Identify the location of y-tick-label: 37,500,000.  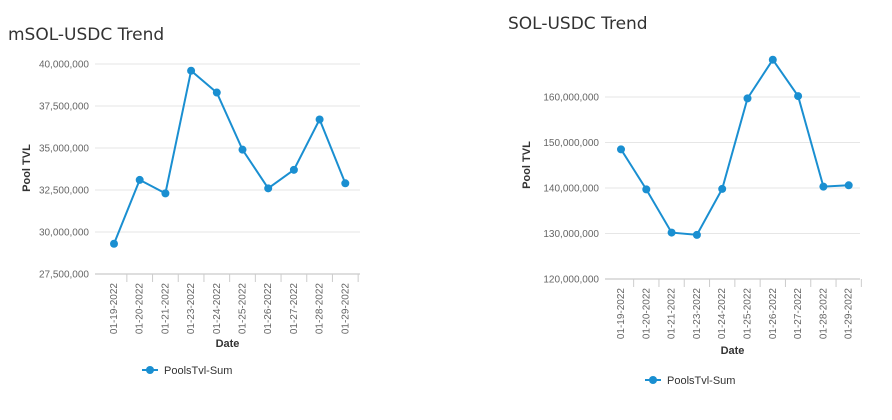
(64, 107).